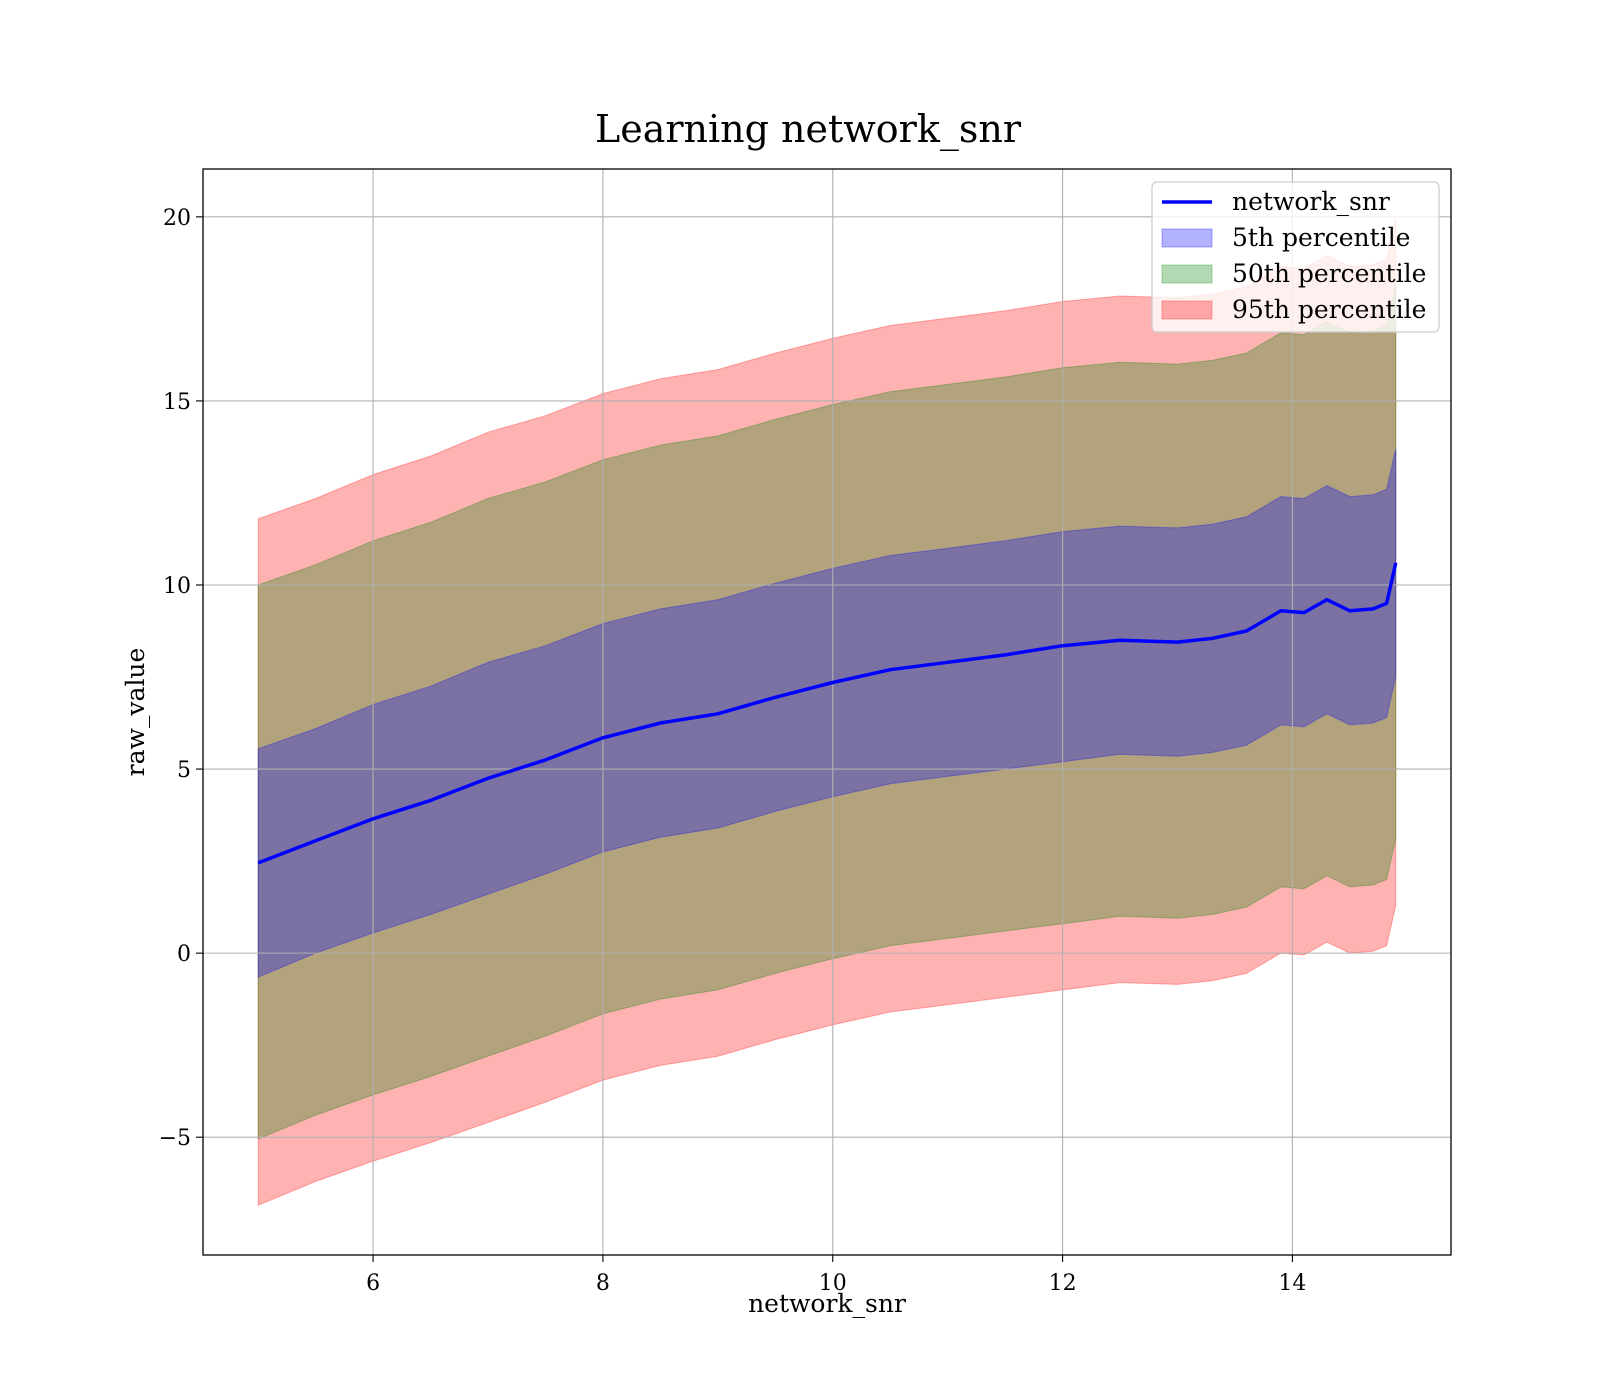  I want to click on y-tick-label: 10, so click(177, 586).